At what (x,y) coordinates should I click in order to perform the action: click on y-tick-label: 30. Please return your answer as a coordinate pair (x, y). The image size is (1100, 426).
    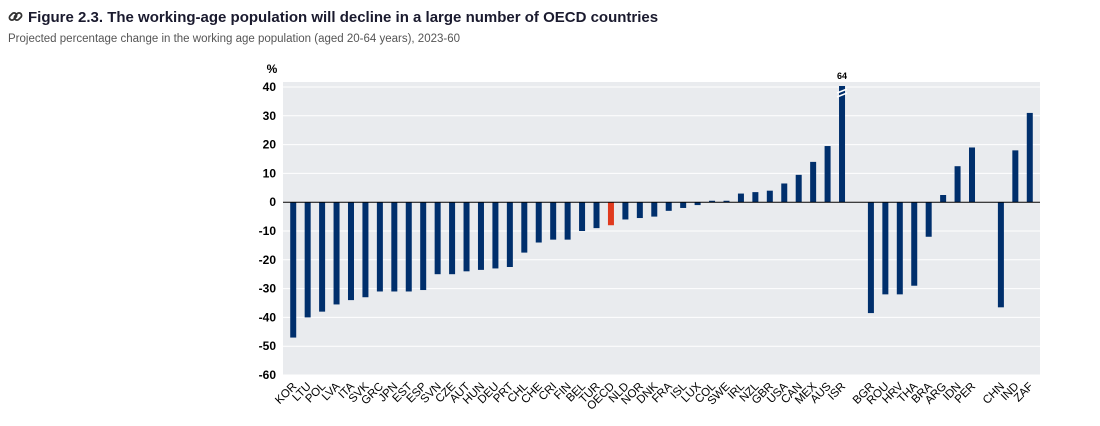
    Looking at the image, I should click on (270, 116).